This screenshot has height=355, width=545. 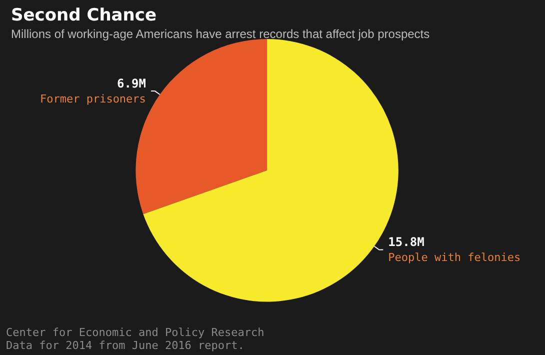 What do you see at coordinates (131, 83) in the screenshot?
I see `data-label: 6.9M` at bounding box center [131, 83].